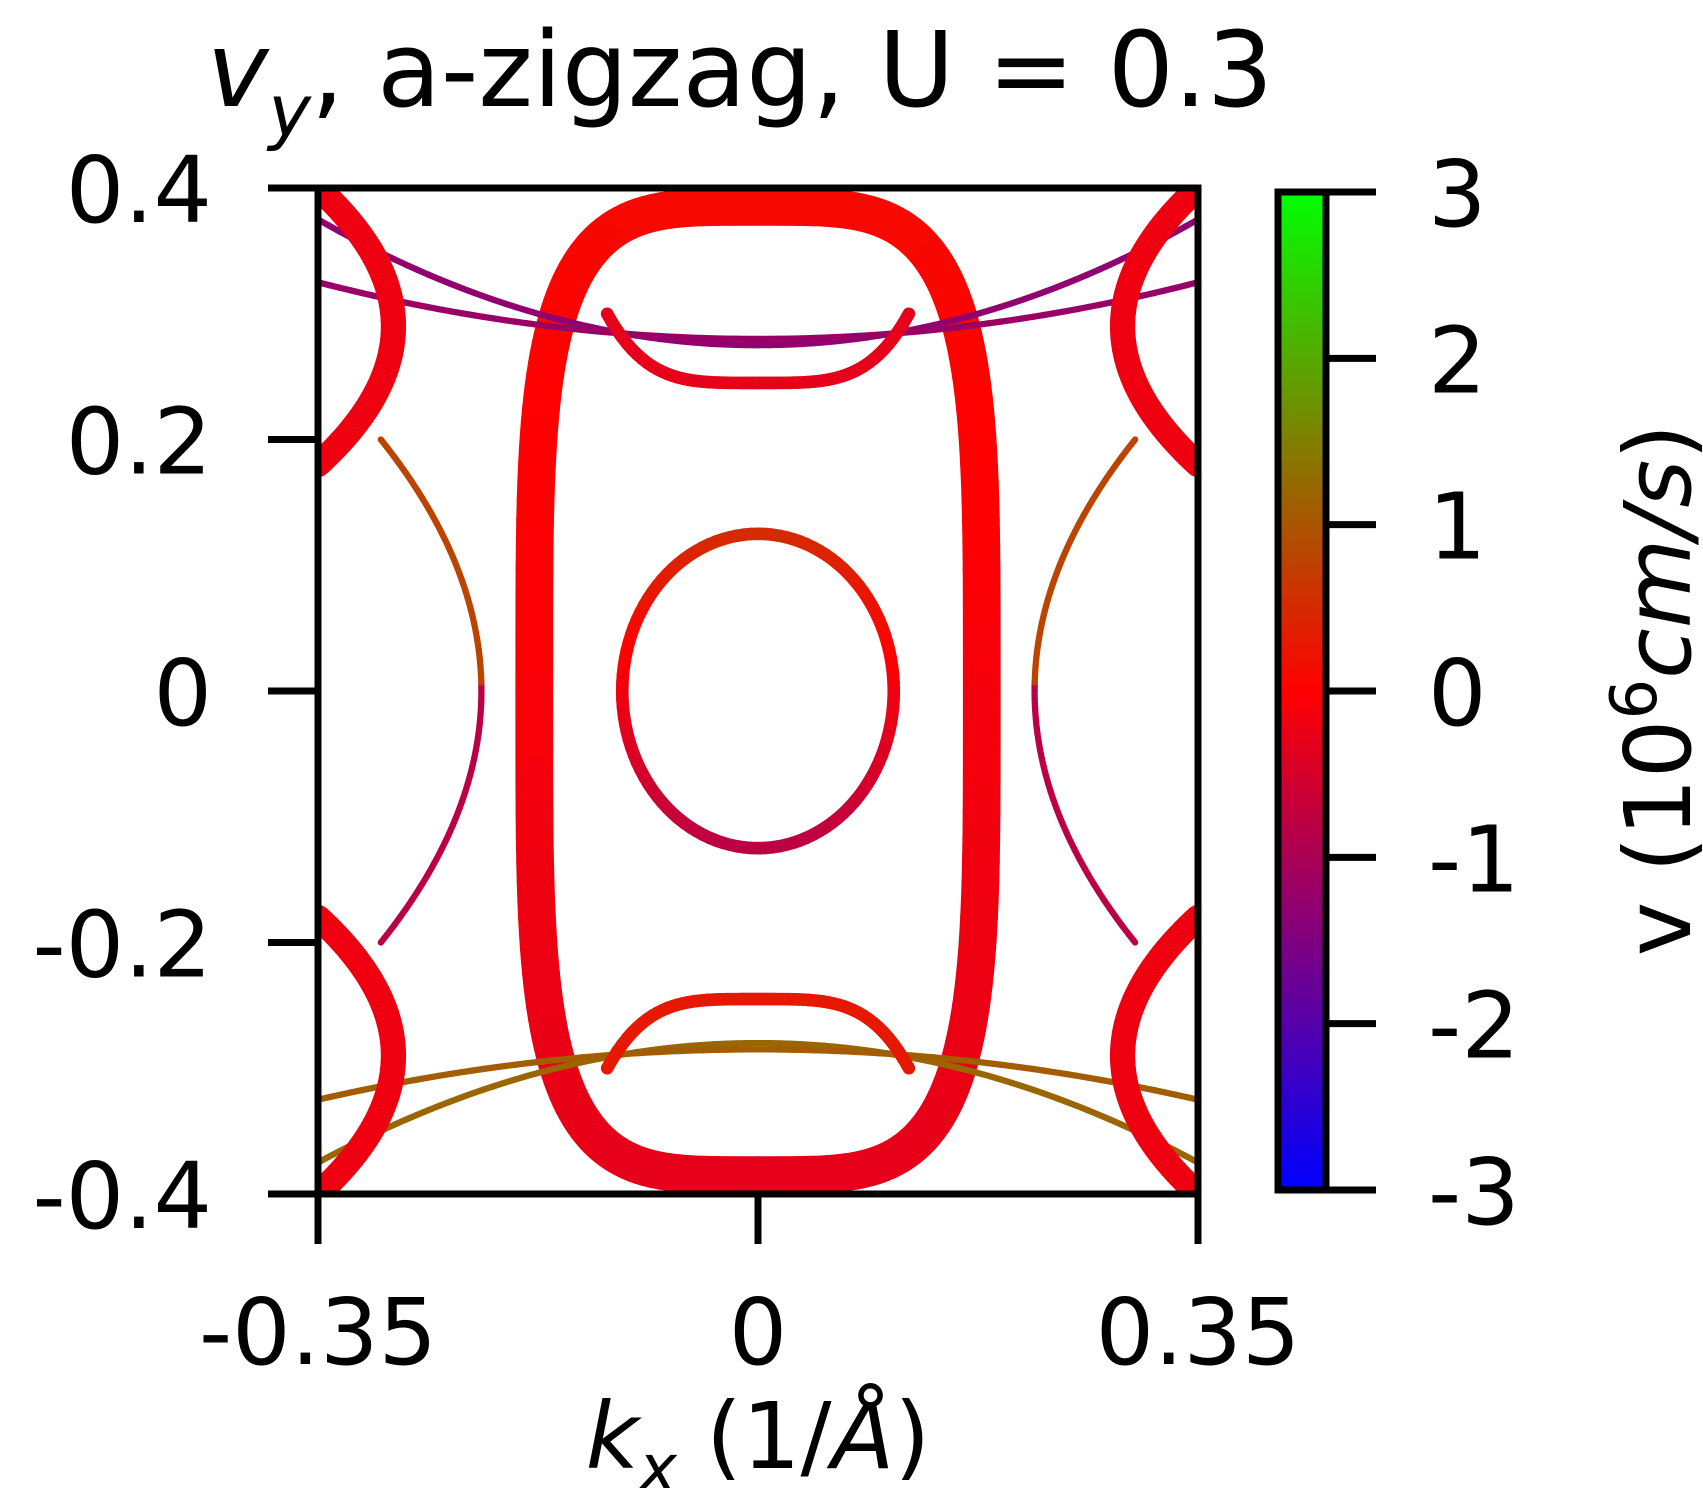  I want to click on colorbar-tick-label: 0, so click(1457, 693).